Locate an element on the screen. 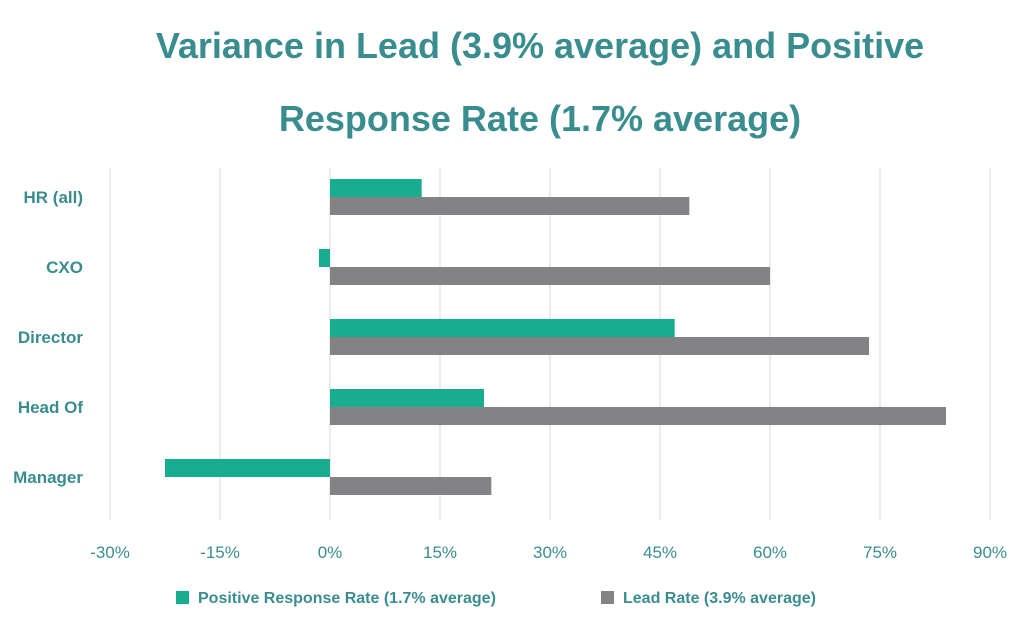 The width and height of the screenshot is (1024, 628). category-label-4: Manager is located at coordinates (48, 477).